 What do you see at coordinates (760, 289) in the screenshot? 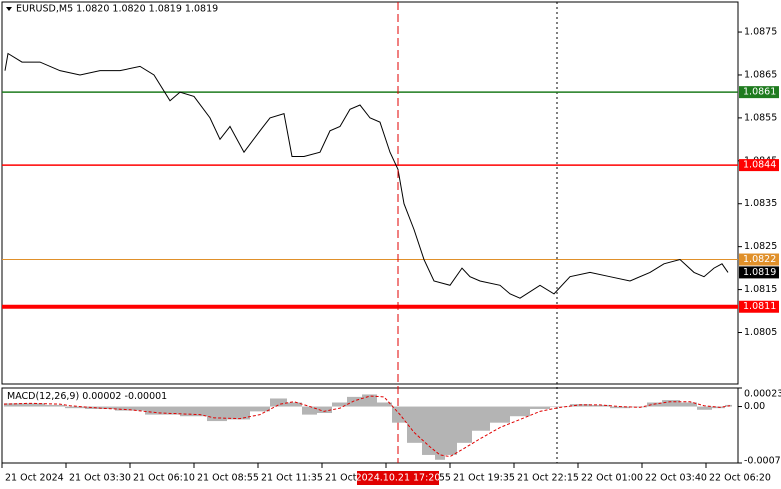
I see `y-tick-label: 1.0815` at bounding box center [760, 289].